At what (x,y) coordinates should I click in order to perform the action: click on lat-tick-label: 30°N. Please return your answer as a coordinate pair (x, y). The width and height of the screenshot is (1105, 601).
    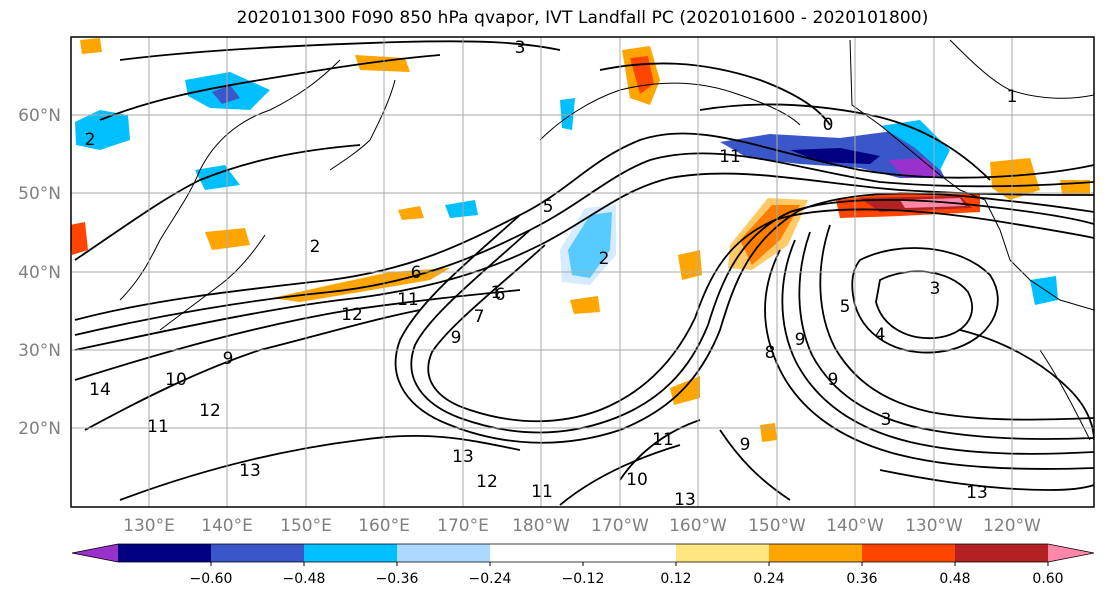
    Looking at the image, I should click on (39, 351).